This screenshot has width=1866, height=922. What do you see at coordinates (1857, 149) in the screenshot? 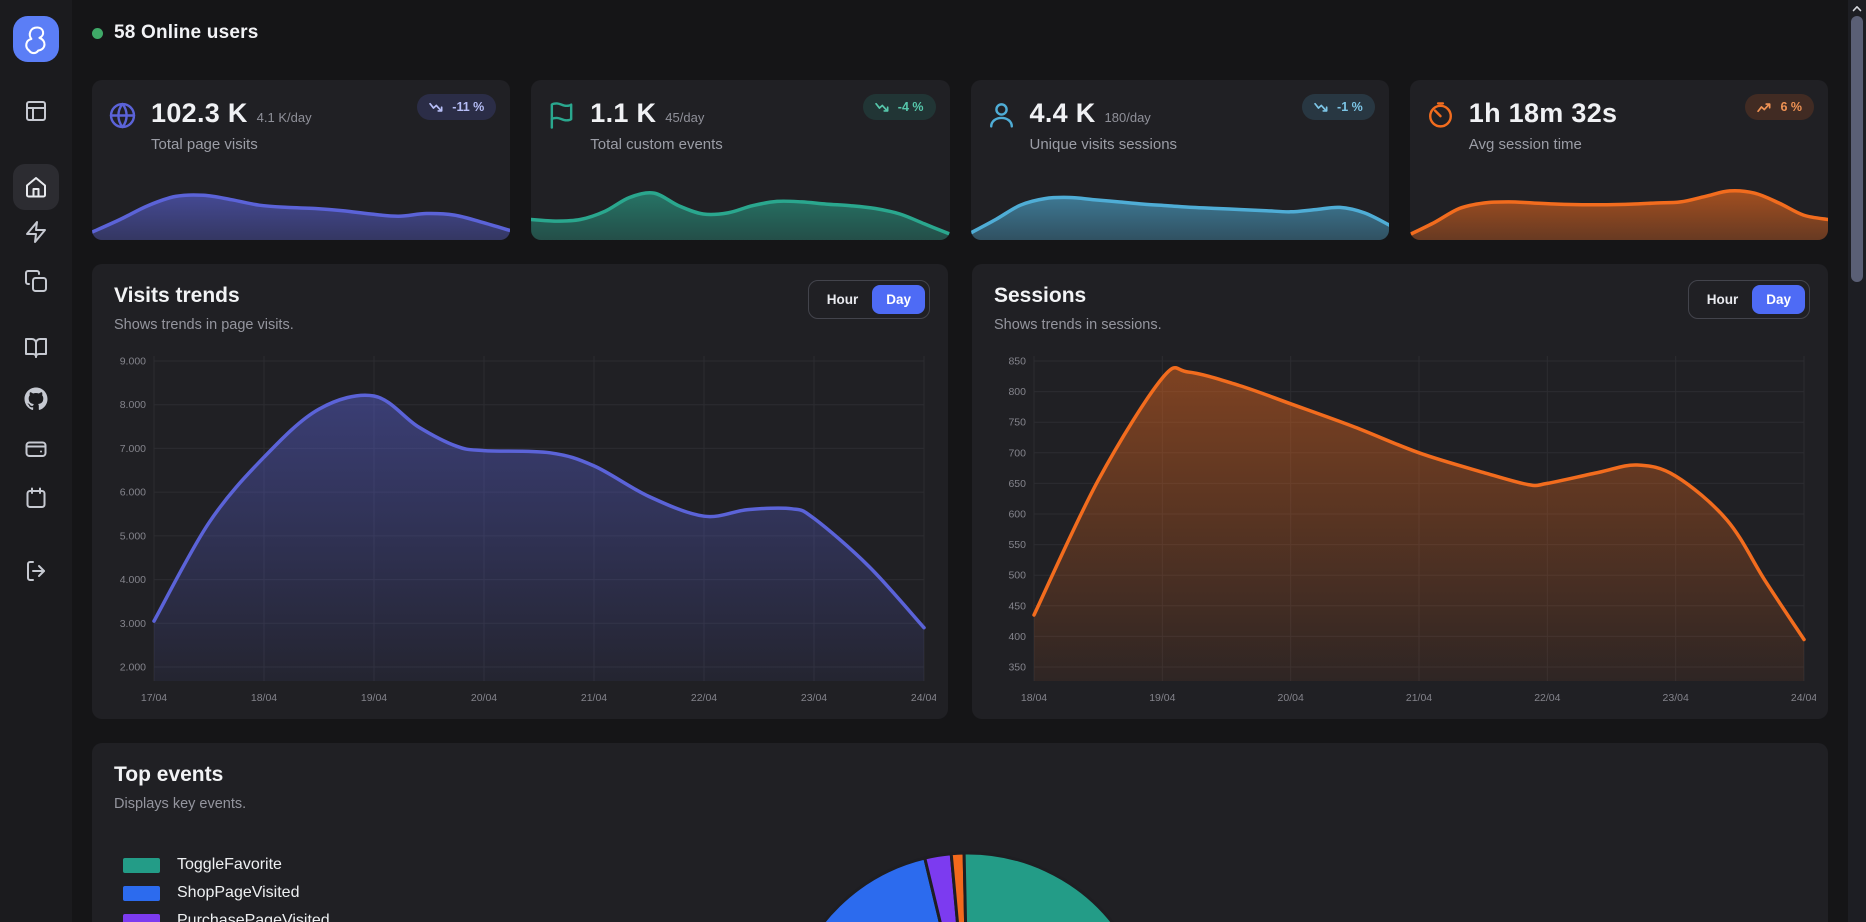
I see `scrollbar-thumb` at bounding box center [1857, 149].